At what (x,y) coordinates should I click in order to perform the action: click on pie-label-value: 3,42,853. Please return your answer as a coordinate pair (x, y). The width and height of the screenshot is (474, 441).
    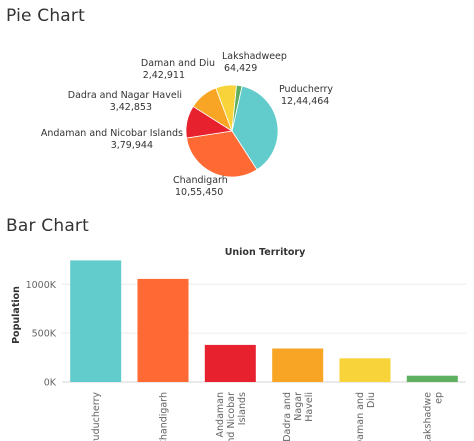
    Looking at the image, I should click on (131, 107).